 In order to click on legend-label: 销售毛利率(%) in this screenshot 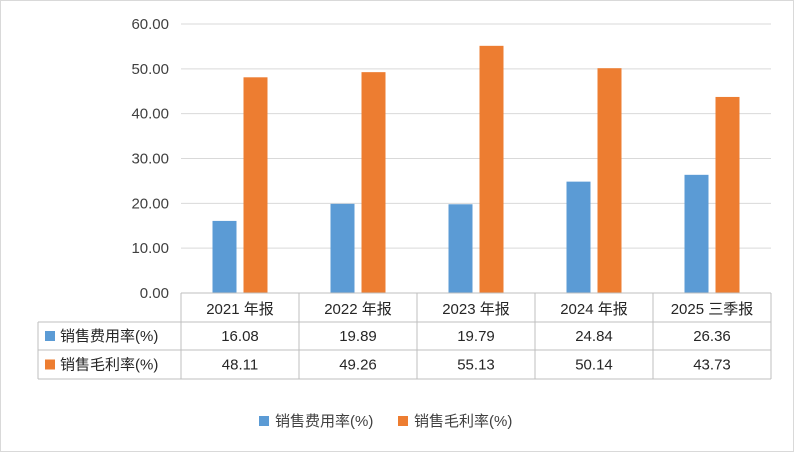, I will do `click(463, 421)`.